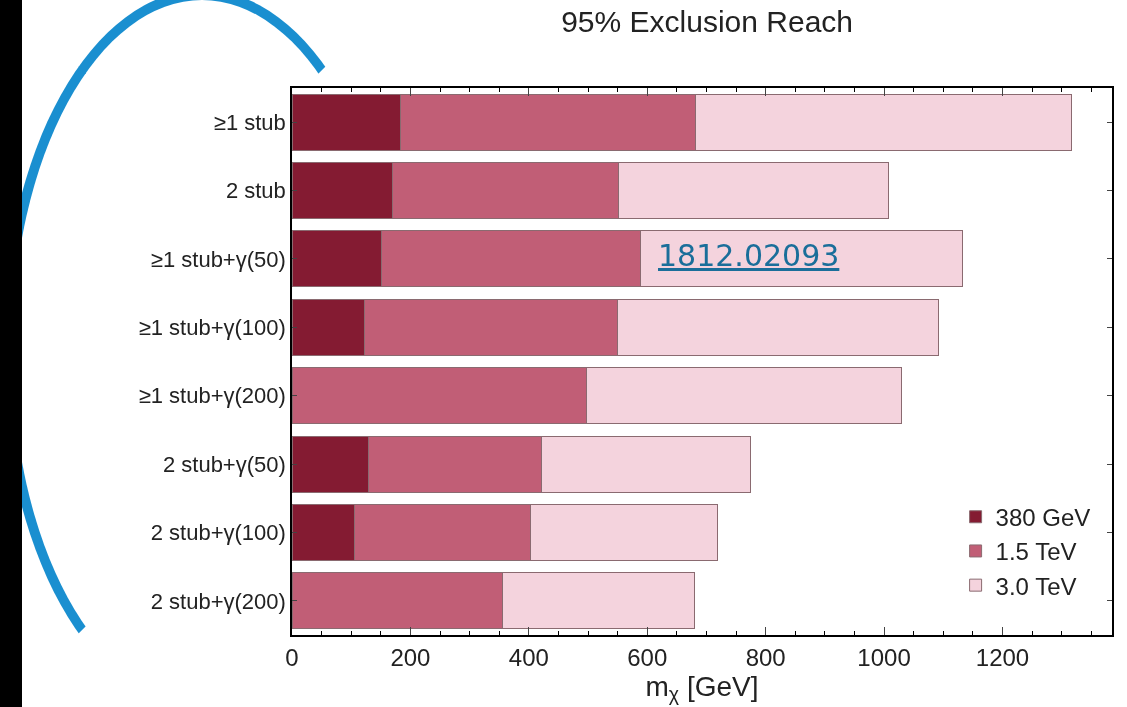 The width and height of the screenshot is (1127, 707). I want to click on x-tick-label: 200, so click(410, 657).